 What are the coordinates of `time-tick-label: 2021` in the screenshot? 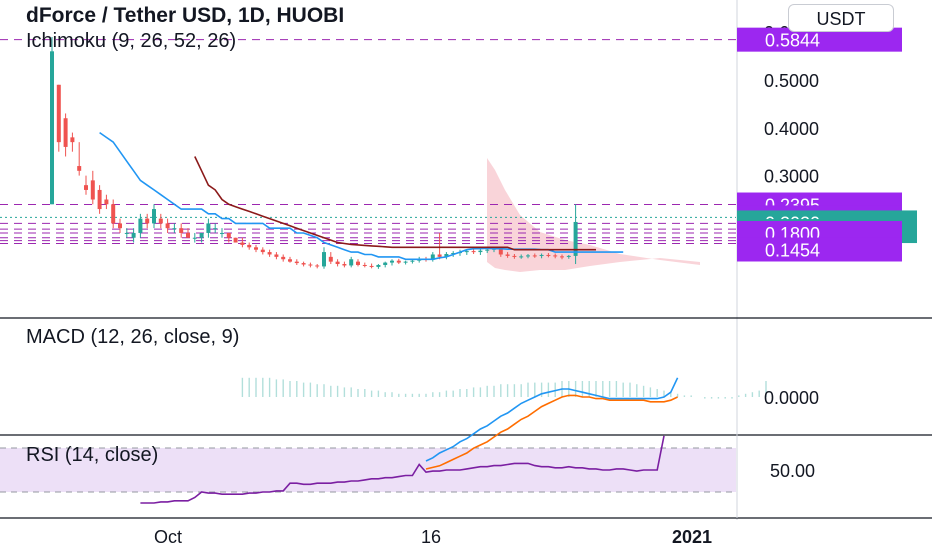 It's located at (692, 537).